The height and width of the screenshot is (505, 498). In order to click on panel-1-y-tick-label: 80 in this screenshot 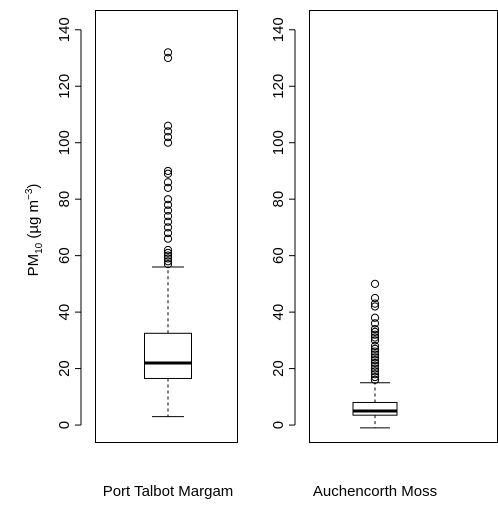, I will do `click(64, 199)`.